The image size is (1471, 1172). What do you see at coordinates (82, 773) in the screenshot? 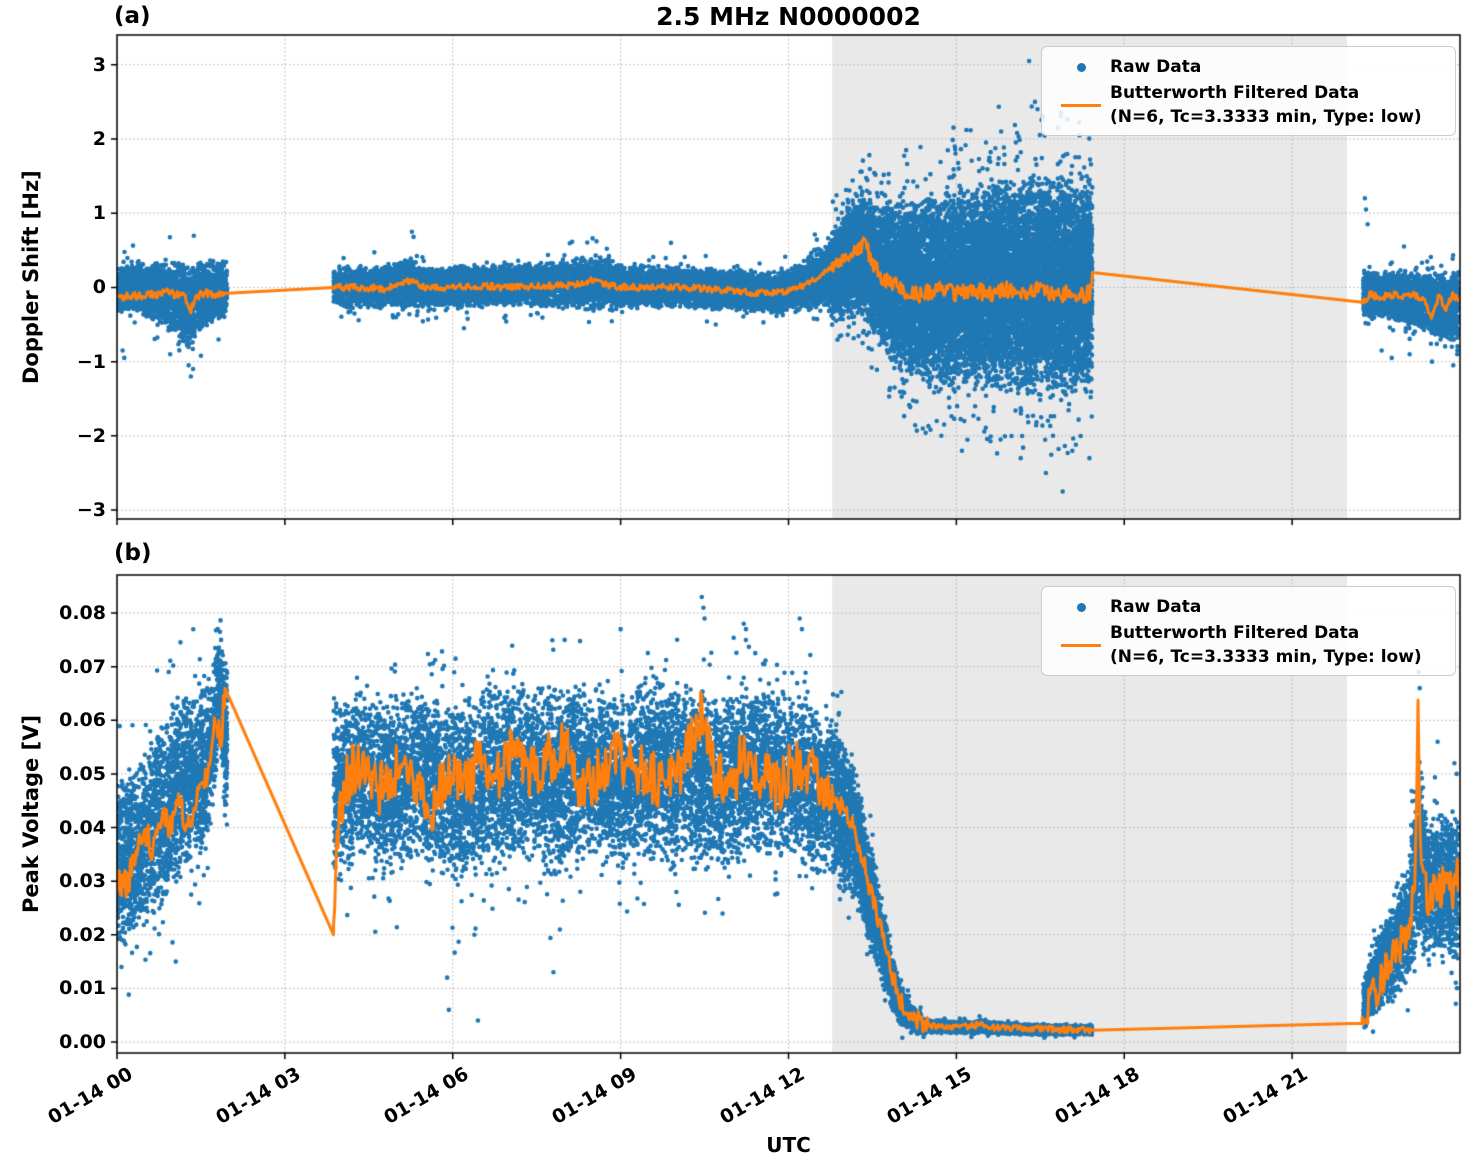
I see `y-tick-label-b: 0.05` at bounding box center [82, 773].